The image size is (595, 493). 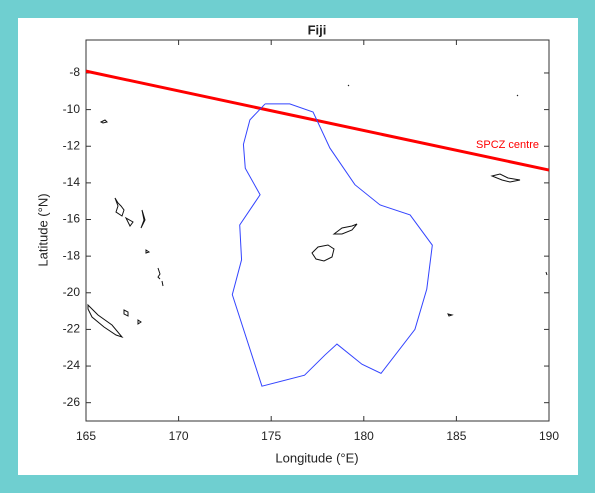 I want to click on y-tick-label: -18, so click(x=72, y=255).